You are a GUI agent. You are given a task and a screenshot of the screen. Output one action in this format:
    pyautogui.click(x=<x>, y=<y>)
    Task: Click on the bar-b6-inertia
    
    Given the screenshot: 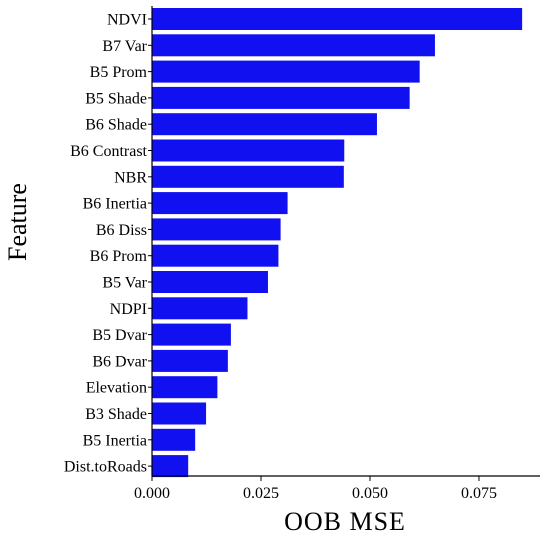 What is the action you would take?
    pyautogui.click(x=220, y=203)
    